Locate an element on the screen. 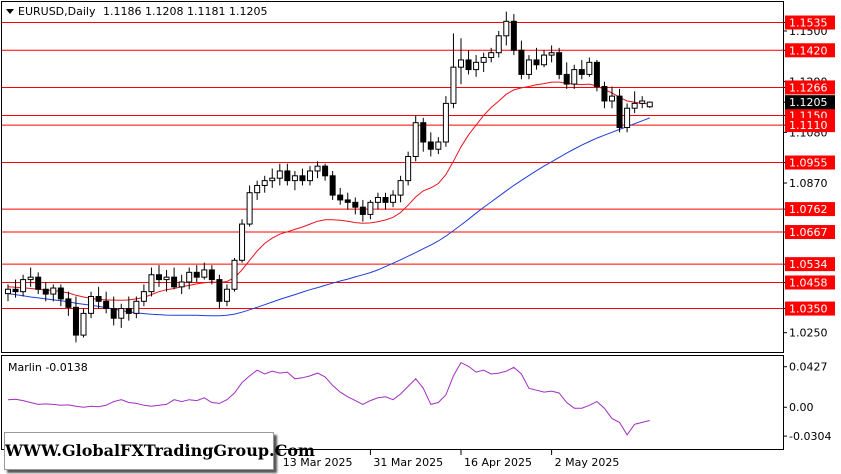  level-label-9: 1.0458 is located at coordinates (808, 282).